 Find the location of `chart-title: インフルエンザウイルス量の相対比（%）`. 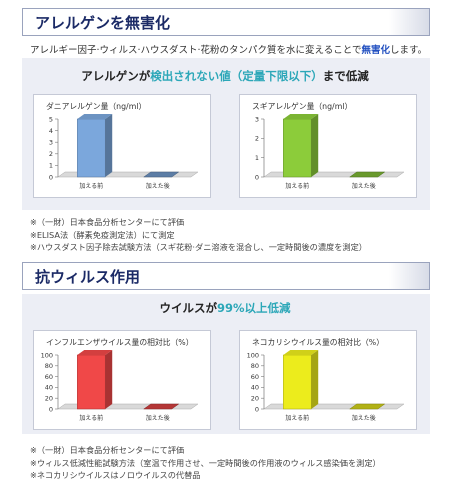

chart-title: インフルエンザウイルス量の相対比（%） is located at coordinates (120, 342).